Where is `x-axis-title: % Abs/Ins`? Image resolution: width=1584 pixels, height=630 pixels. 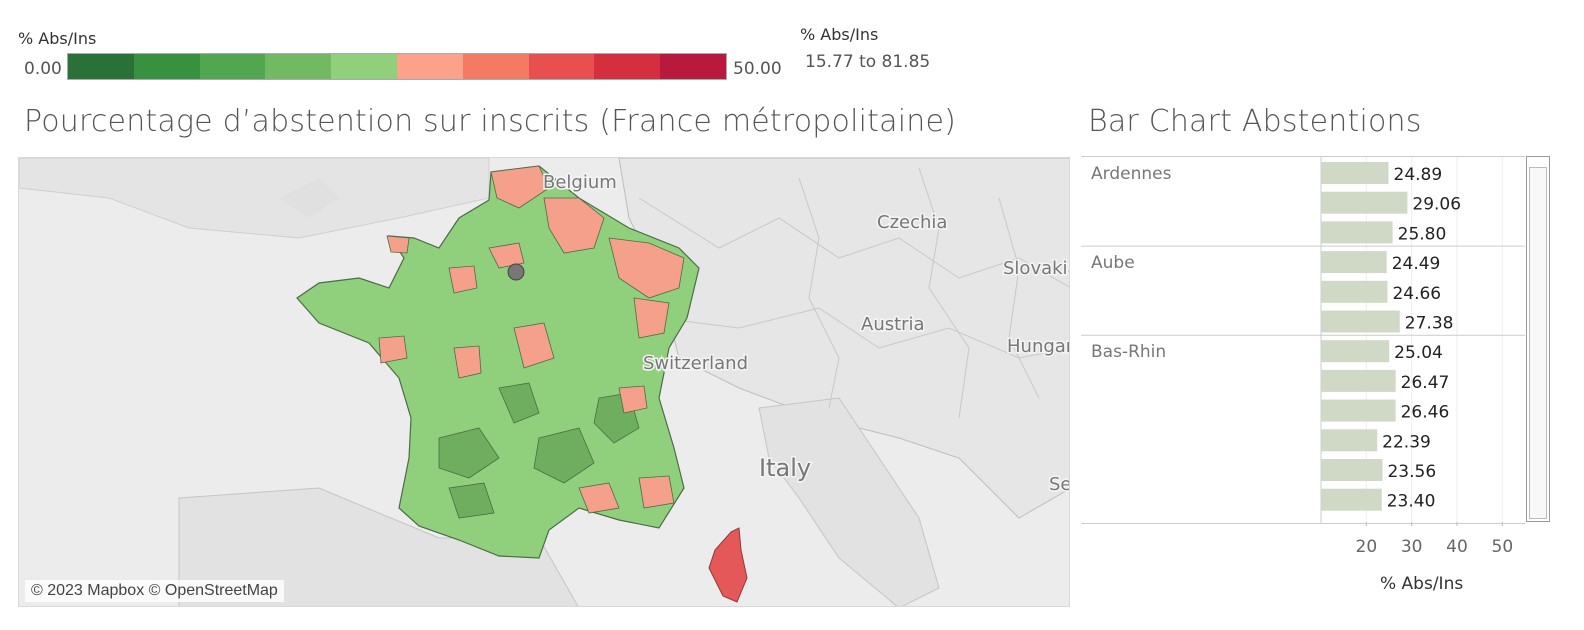 x-axis-title: % Abs/Ins is located at coordinates (1422, 584).